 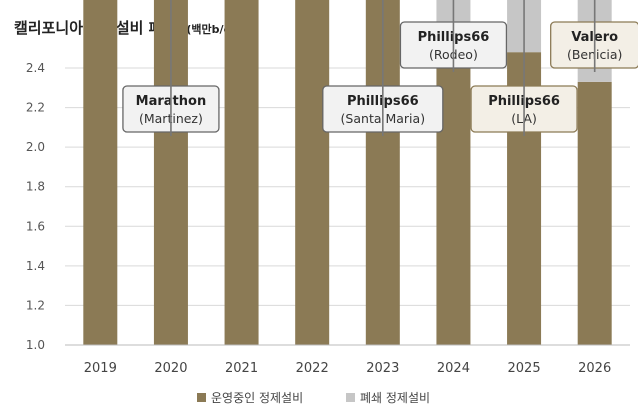 I want to click on y-tick-label: 1.0, so click(x=35, y=345).